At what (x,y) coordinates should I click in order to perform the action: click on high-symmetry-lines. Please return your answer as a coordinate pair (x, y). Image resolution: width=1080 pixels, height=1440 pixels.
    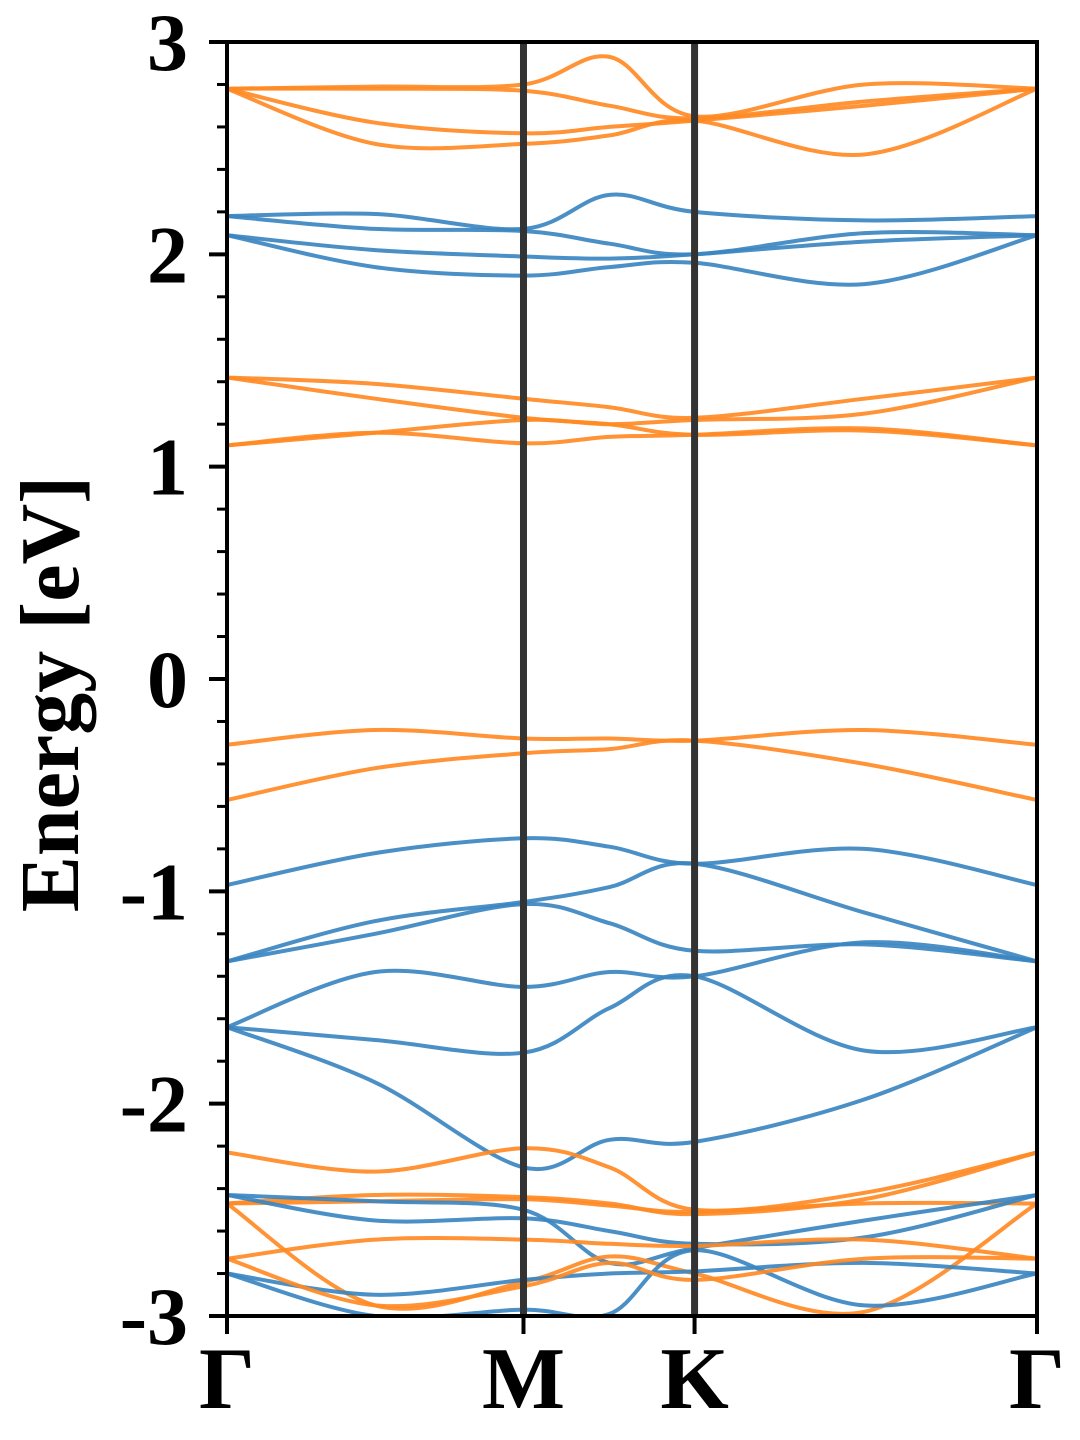
    Looking at the image, I should click on (609, 679).